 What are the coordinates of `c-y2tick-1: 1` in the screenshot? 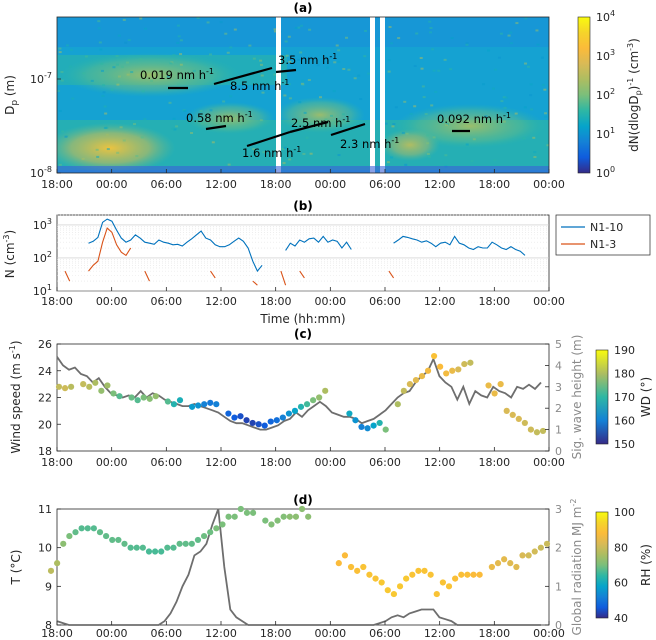 It's located at (558, 430).